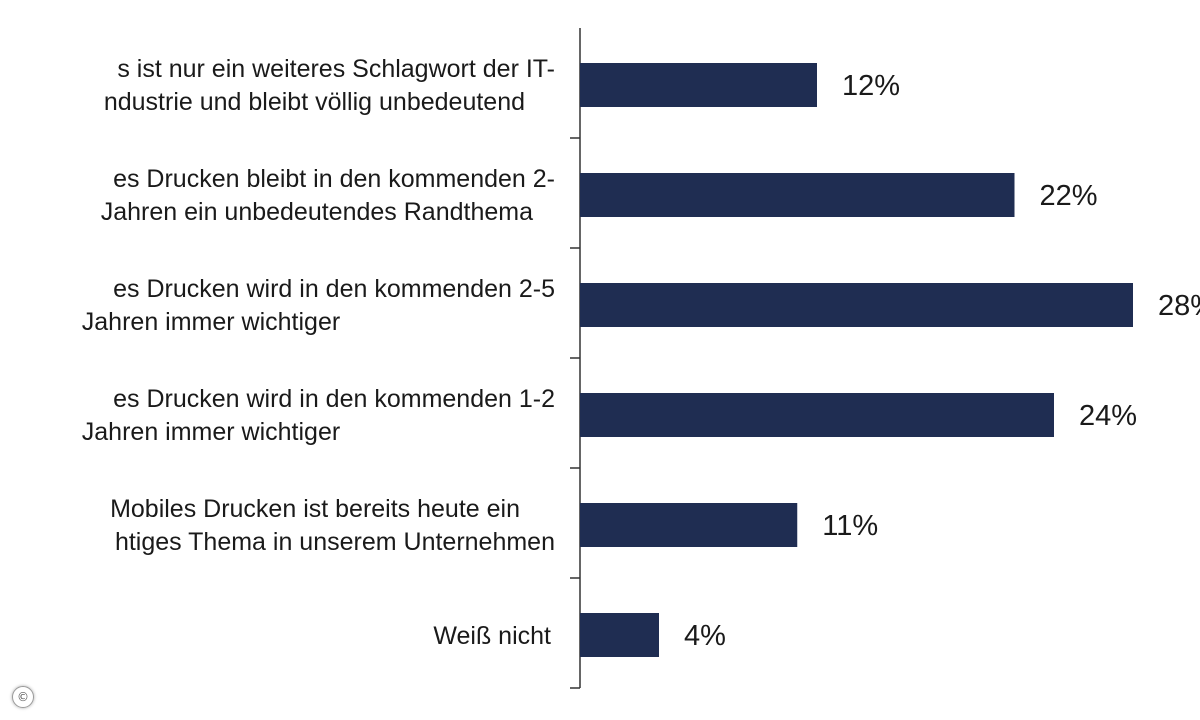 The width and height of the screenshot is (1200, 720). Describe the element at coordinates (315, 509) in the screenshot. I see `category-label: Mobiles Drucken ist bereits heute ein` at that location.